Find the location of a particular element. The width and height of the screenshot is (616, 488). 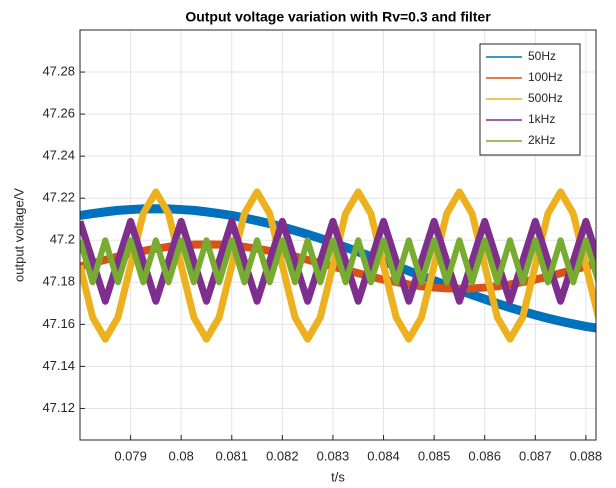

x-tick-label: 0.088 is located at coordinates (586, 455).